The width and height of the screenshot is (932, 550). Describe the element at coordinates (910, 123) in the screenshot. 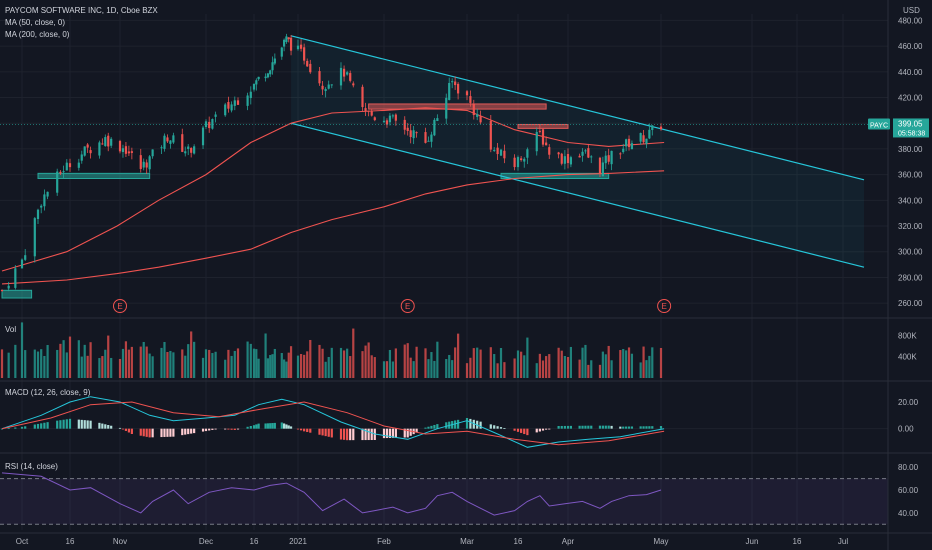

I see `price-tag-value: 399.05` at that location.